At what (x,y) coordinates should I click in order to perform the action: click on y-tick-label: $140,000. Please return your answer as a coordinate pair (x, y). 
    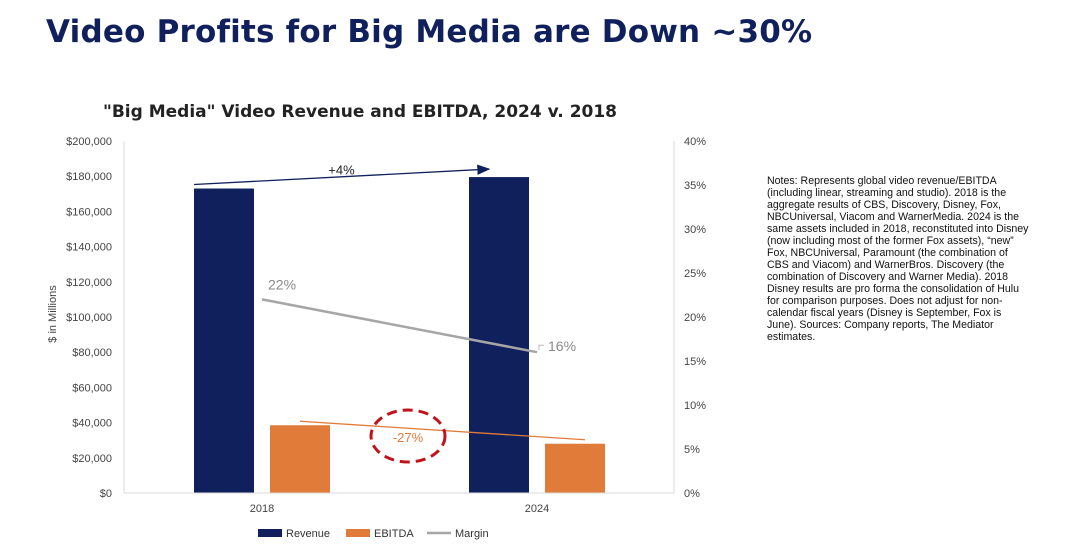
    Looking at the image, I should click on (89, 248).